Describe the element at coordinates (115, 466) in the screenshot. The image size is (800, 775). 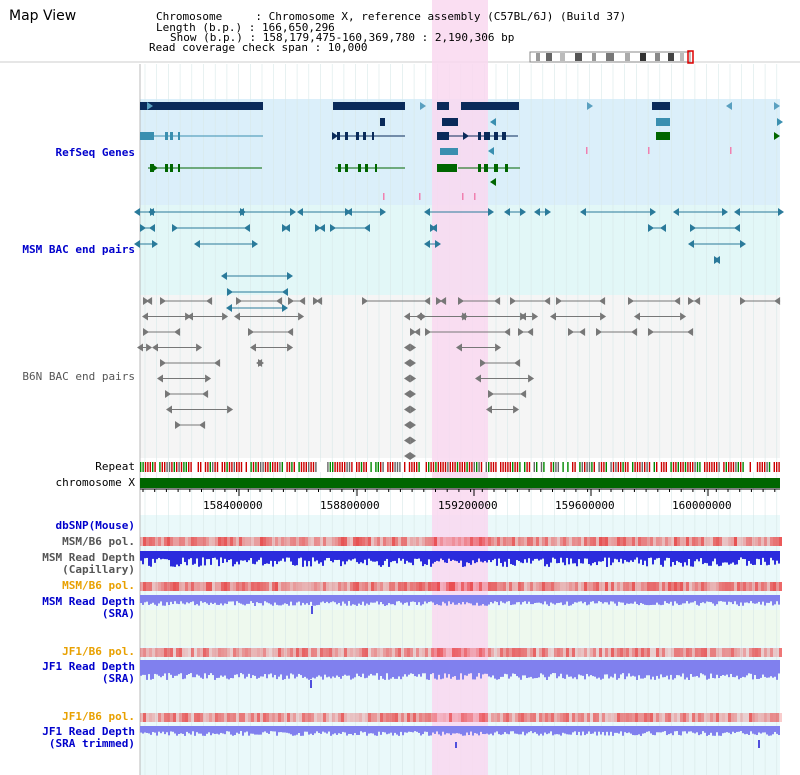
I see `track-label-repeat: Repeat` at that location.